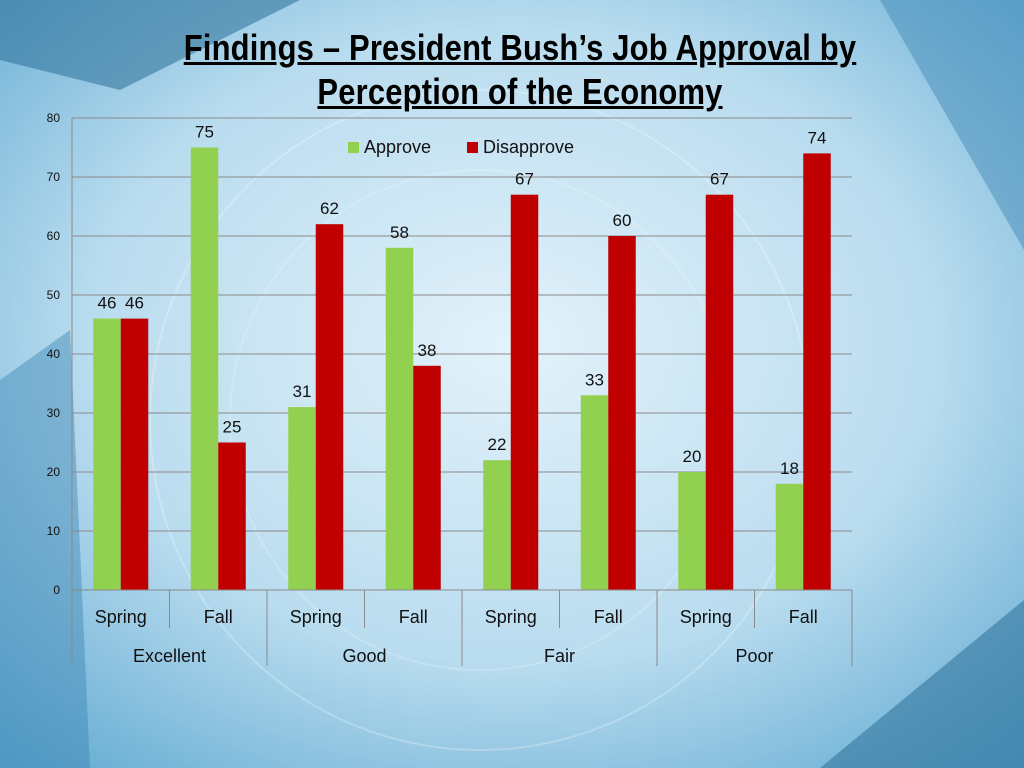  Describe the element at coordinates (204, 132) in the screenshot. I see `data-label: 75` at that location.